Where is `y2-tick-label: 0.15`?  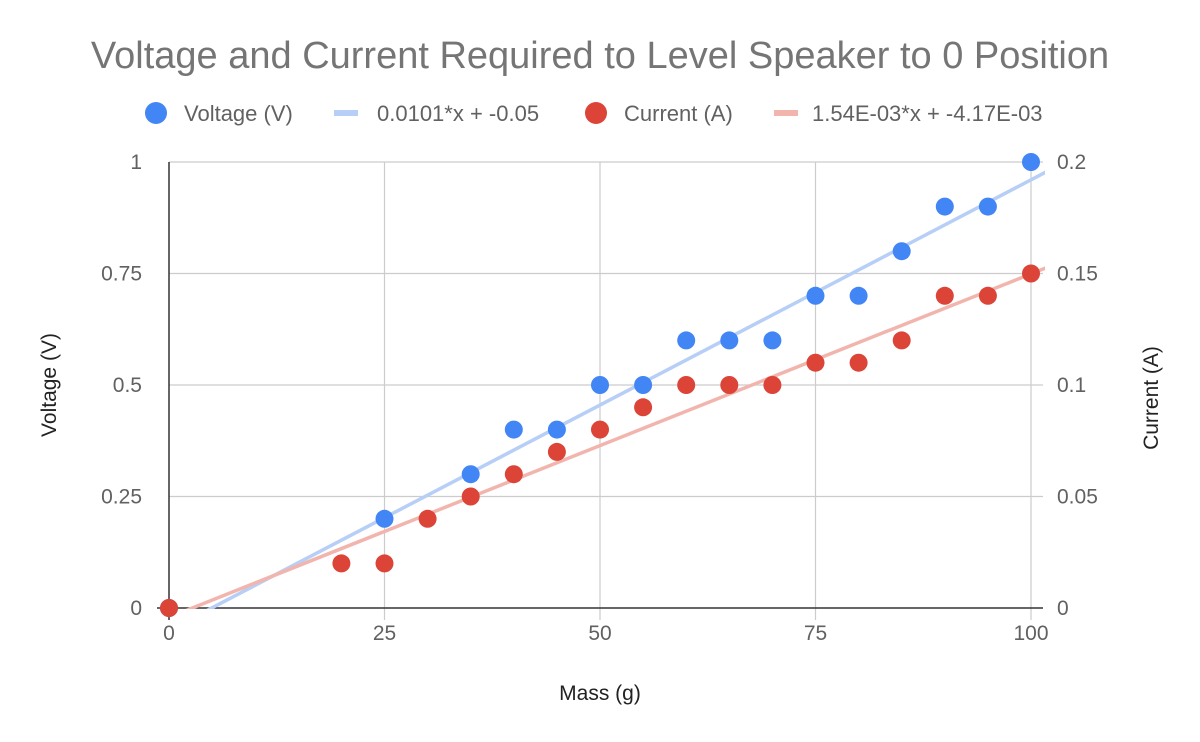
y2-tick-label: 0.15 is located at coordinates (1077, 274).